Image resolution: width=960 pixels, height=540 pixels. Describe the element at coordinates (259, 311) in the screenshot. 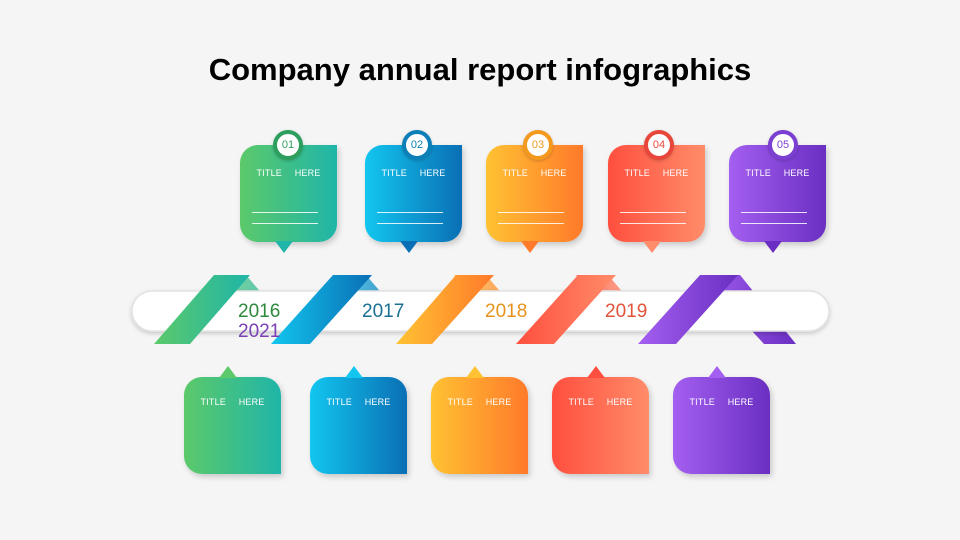

I see `year-label-2016: 2016` at that location.